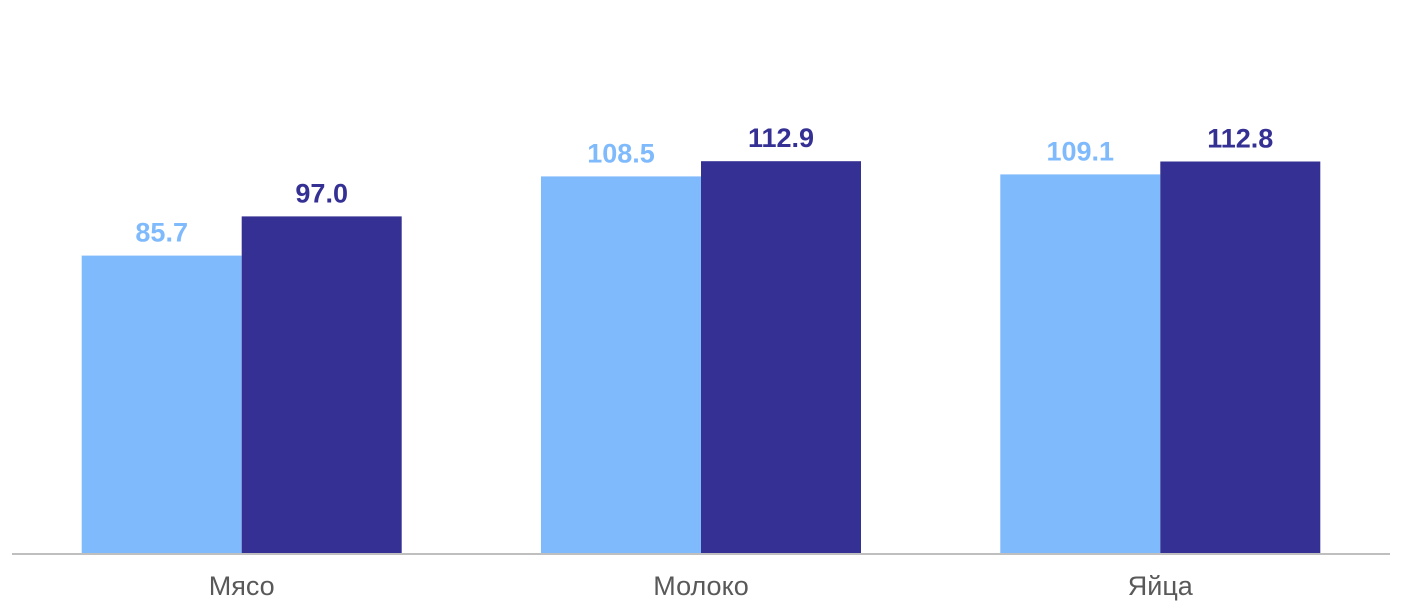 This screenshot has width=1402, height=606. I want to click on data-label-яйца-series-2: 112.8, so click(1240, 139).